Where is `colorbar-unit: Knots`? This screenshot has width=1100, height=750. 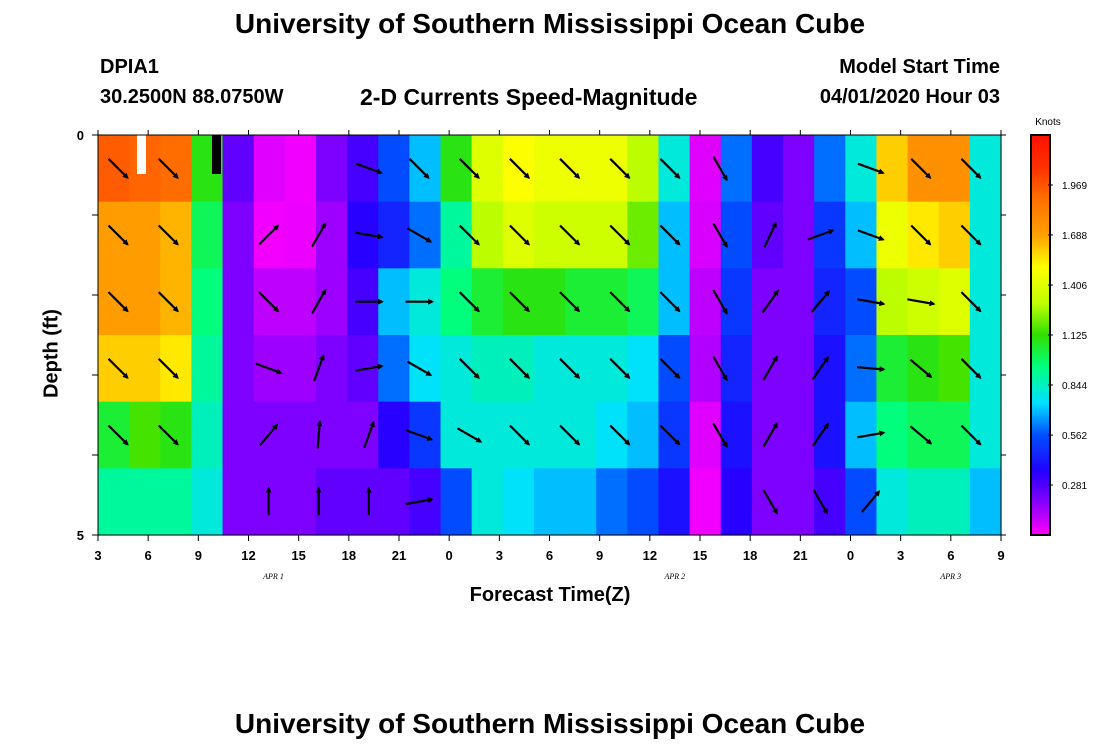 colorbar-unit: Knots is located at coordinates (1048, 122).